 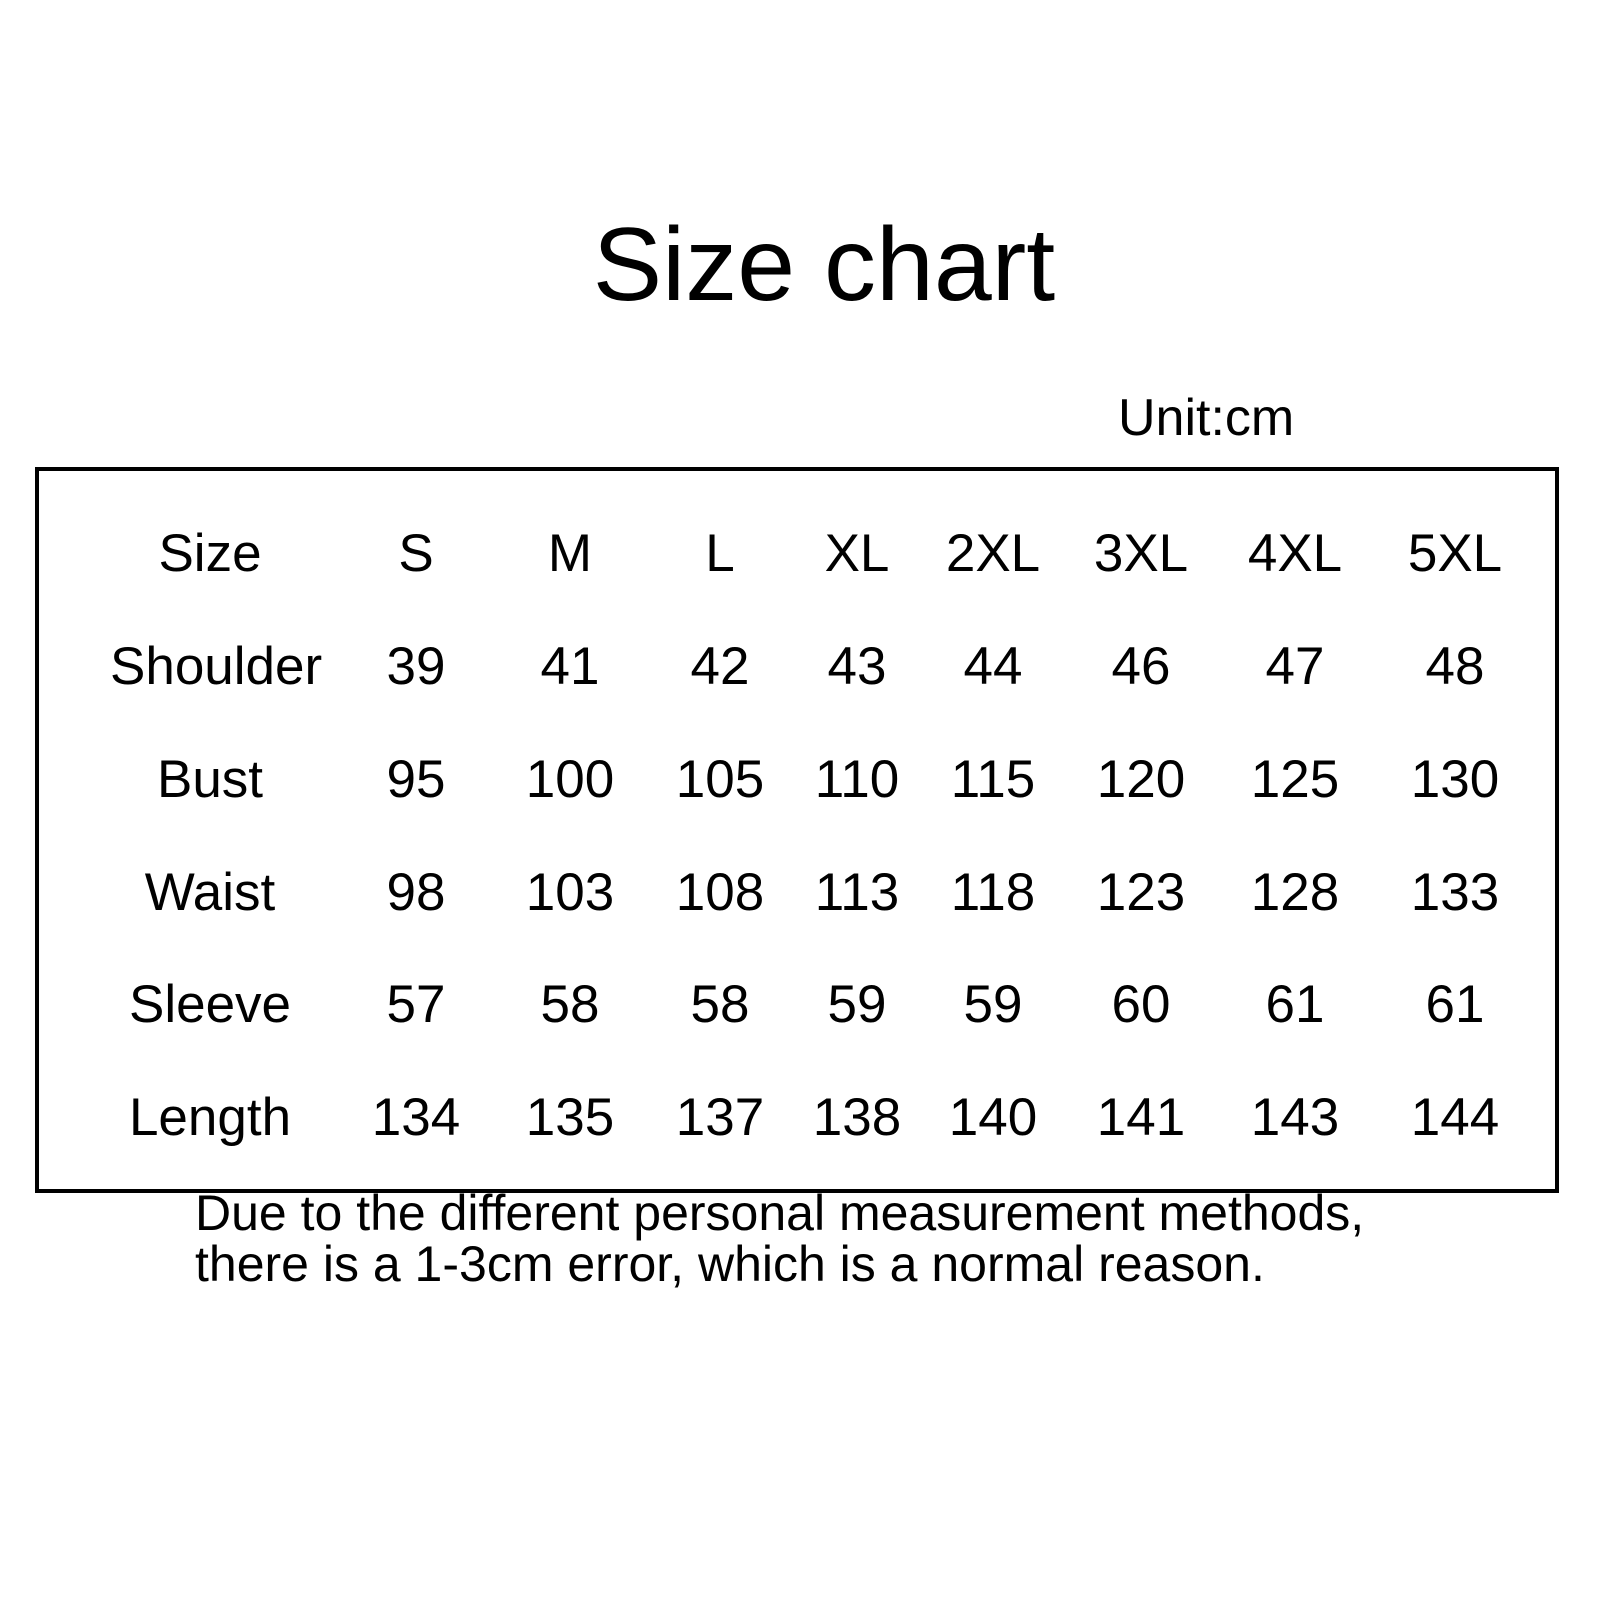 I want to click on table-cell: 138, so click(x=857, y=1117).